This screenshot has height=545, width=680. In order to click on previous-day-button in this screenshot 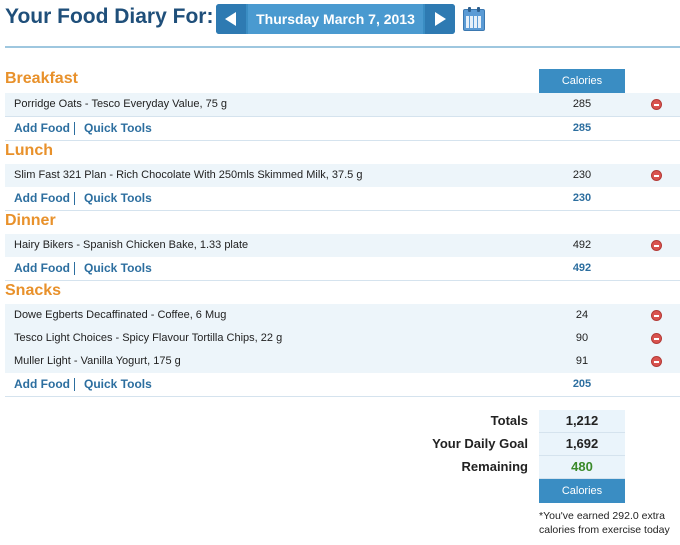, I will do `click(231, 19)`.